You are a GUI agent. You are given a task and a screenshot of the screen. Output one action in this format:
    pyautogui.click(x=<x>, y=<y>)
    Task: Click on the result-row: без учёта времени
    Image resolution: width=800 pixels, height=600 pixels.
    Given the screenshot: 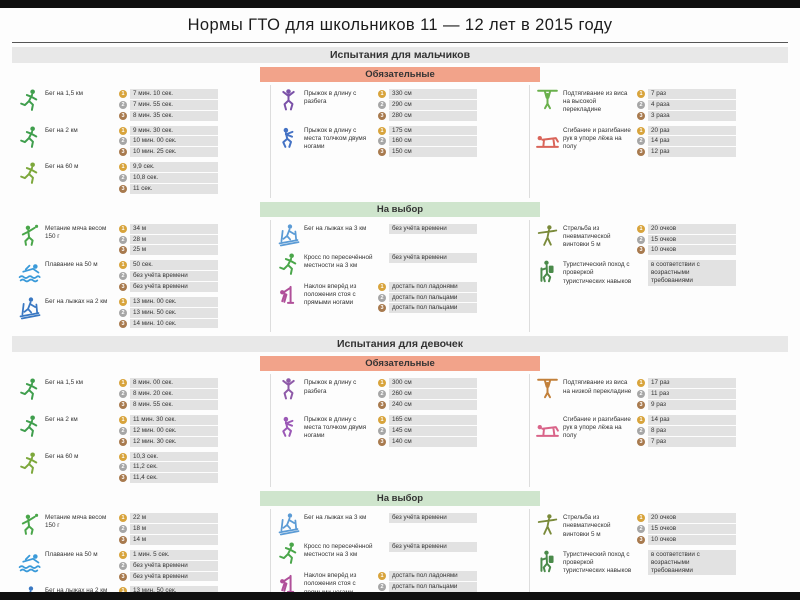 What is the action you would take?
    pyautogui.click(x=451, y=228)
    